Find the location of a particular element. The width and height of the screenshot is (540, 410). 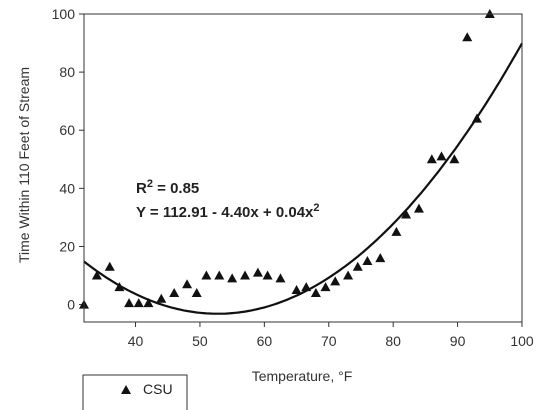

y-axis-ticks: 0 20 40 60 80 100 is located at coordinates (68, 159).